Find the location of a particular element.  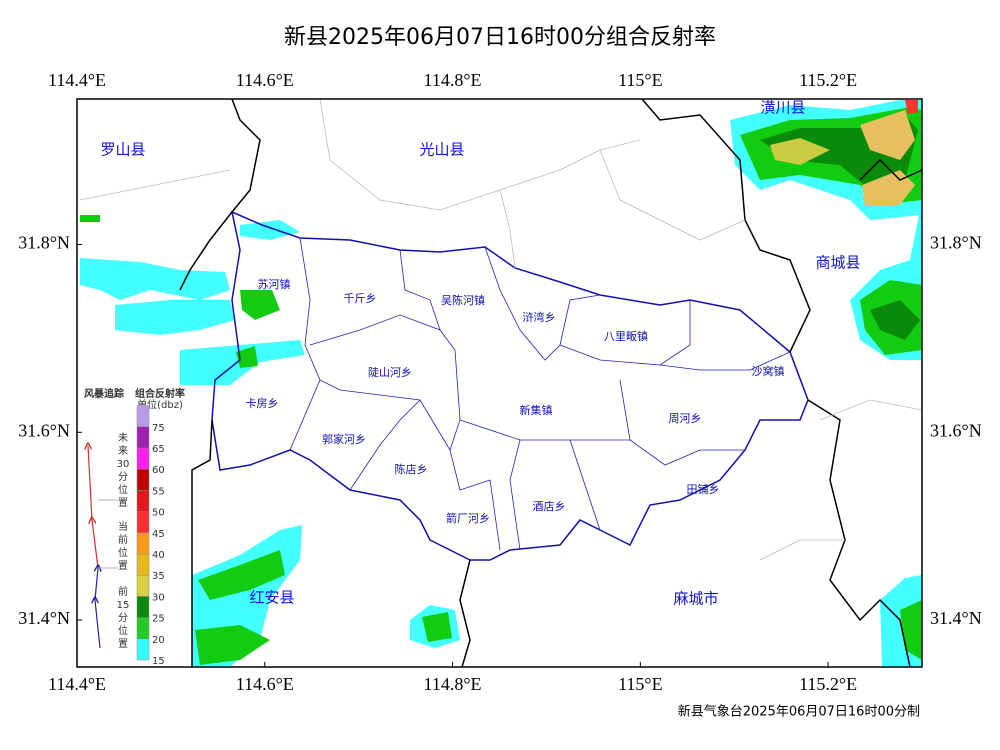

town-name: 酒店乡 is located at coordinates (549, 506).